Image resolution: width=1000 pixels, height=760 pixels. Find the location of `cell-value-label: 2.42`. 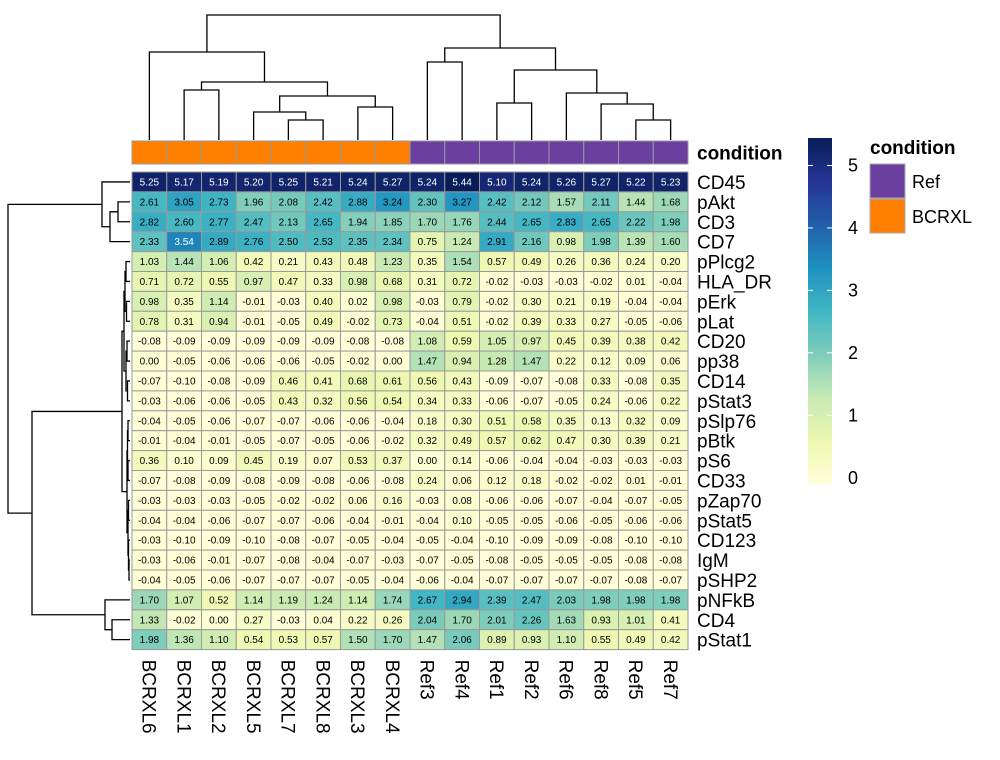

cell-value-label: 2.42 is located at coordinates (497, 202).